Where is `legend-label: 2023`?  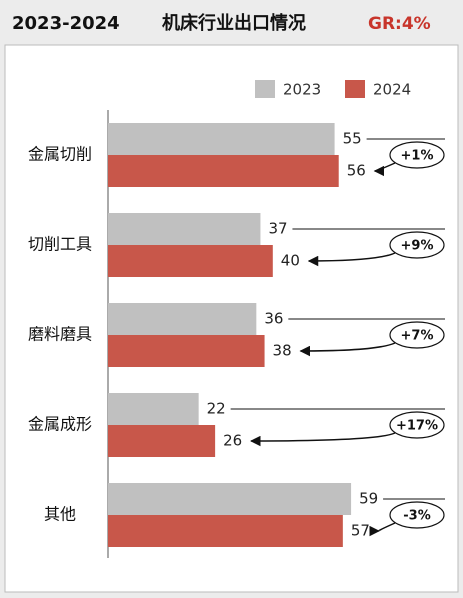 legend-label: 2023 is located at coordinates (302, 90).